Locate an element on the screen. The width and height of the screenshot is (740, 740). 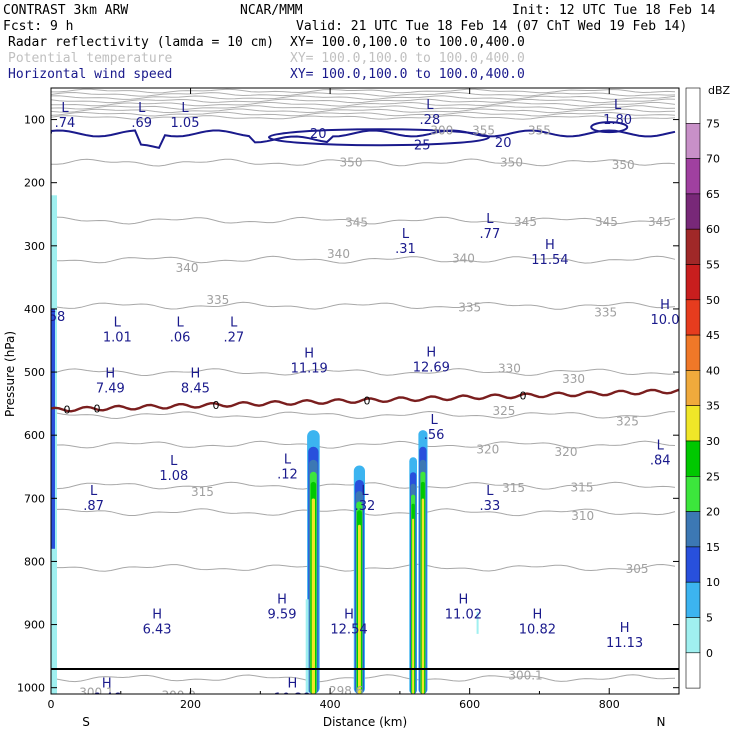
extremum-value: 1.80 is located at coordinates (617, 120).